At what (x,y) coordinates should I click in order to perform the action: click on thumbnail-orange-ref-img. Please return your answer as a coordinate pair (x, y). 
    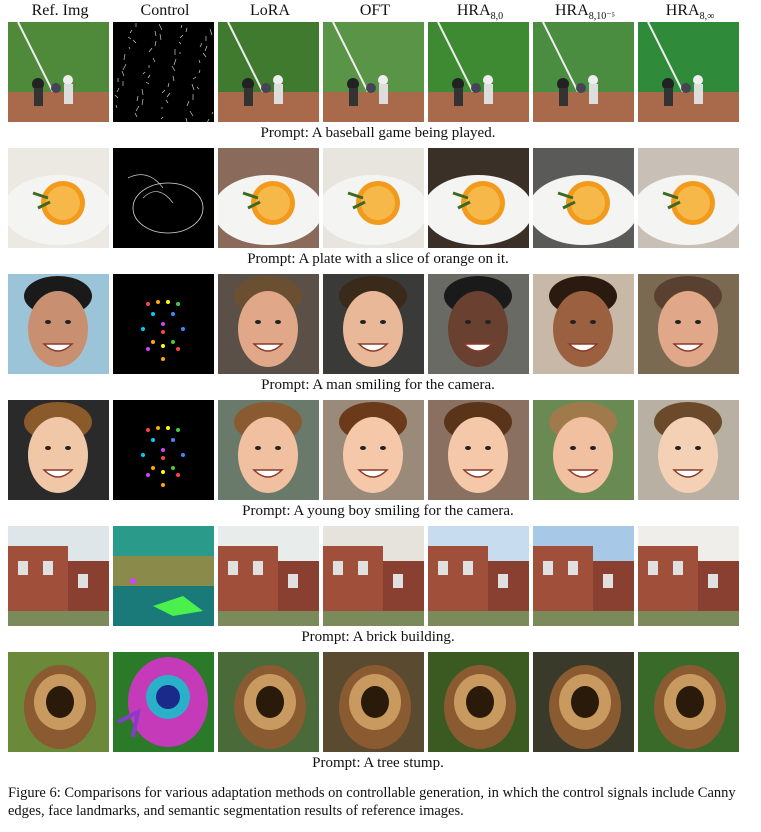
    Looking at the image, I should click on (58, 198).